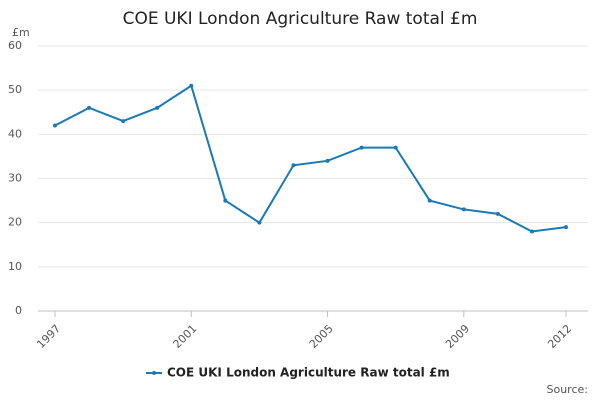  I want to click on x-tick-label: 2009, so click(457, 336).